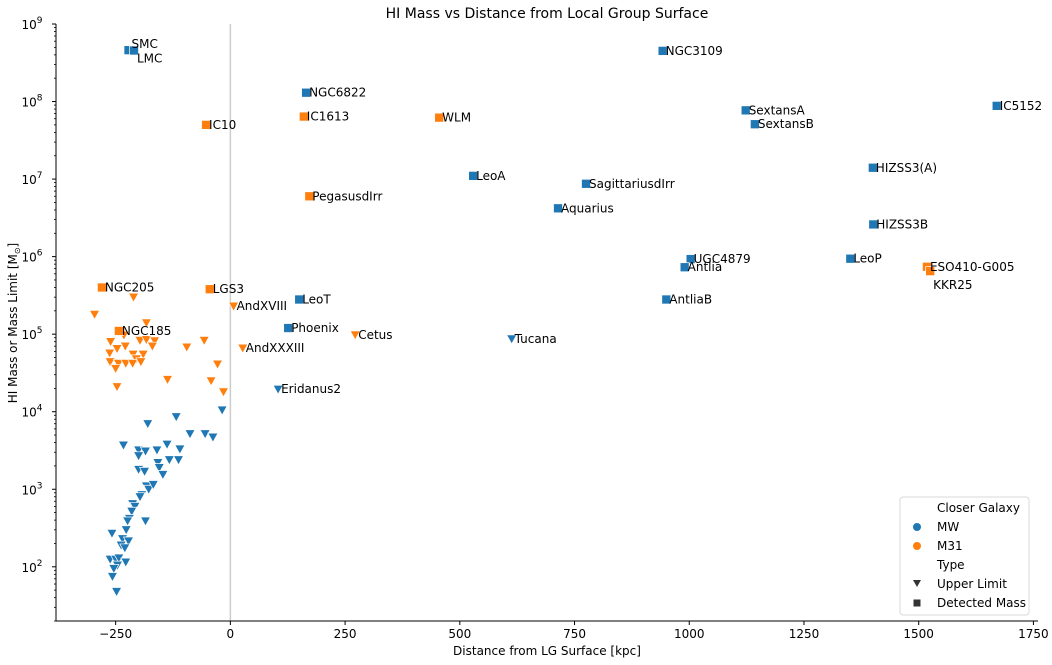 The height and width of the screenshot is (665, 1052). I want to click on point-label-cetus: Cetus, so click(375, 335).